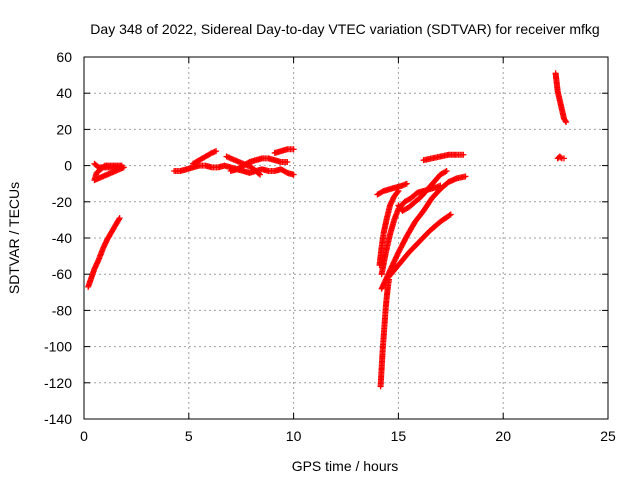 Image resolution: width=640 pixels, height=480 pixels. I want to click on y-tick-label: -40, so click(62, 238).